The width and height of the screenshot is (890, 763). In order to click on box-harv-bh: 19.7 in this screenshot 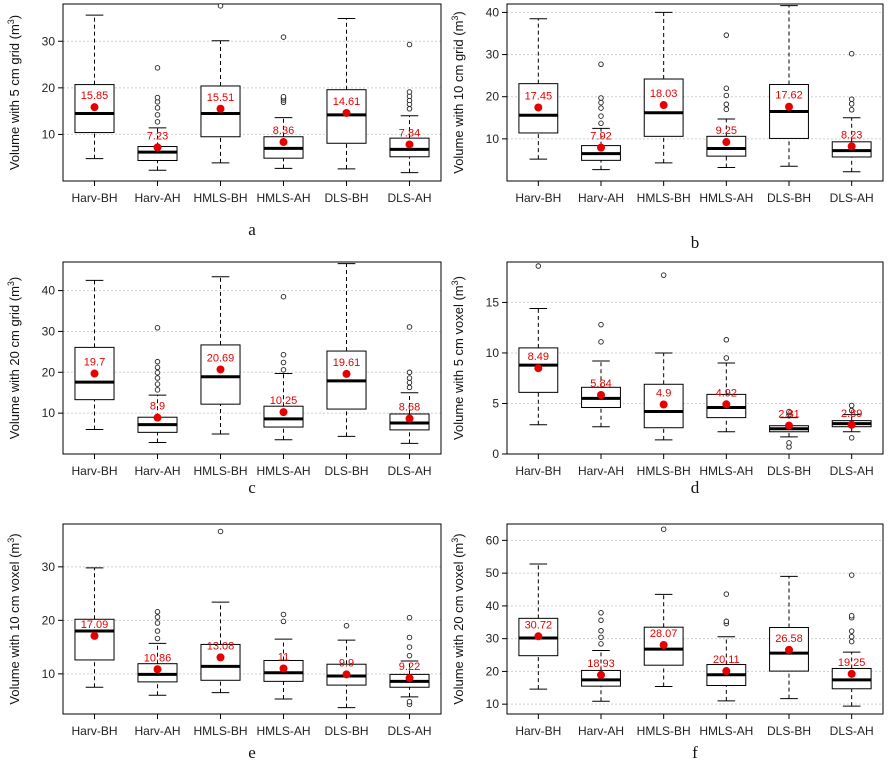, I will do `click(94, 354)`.